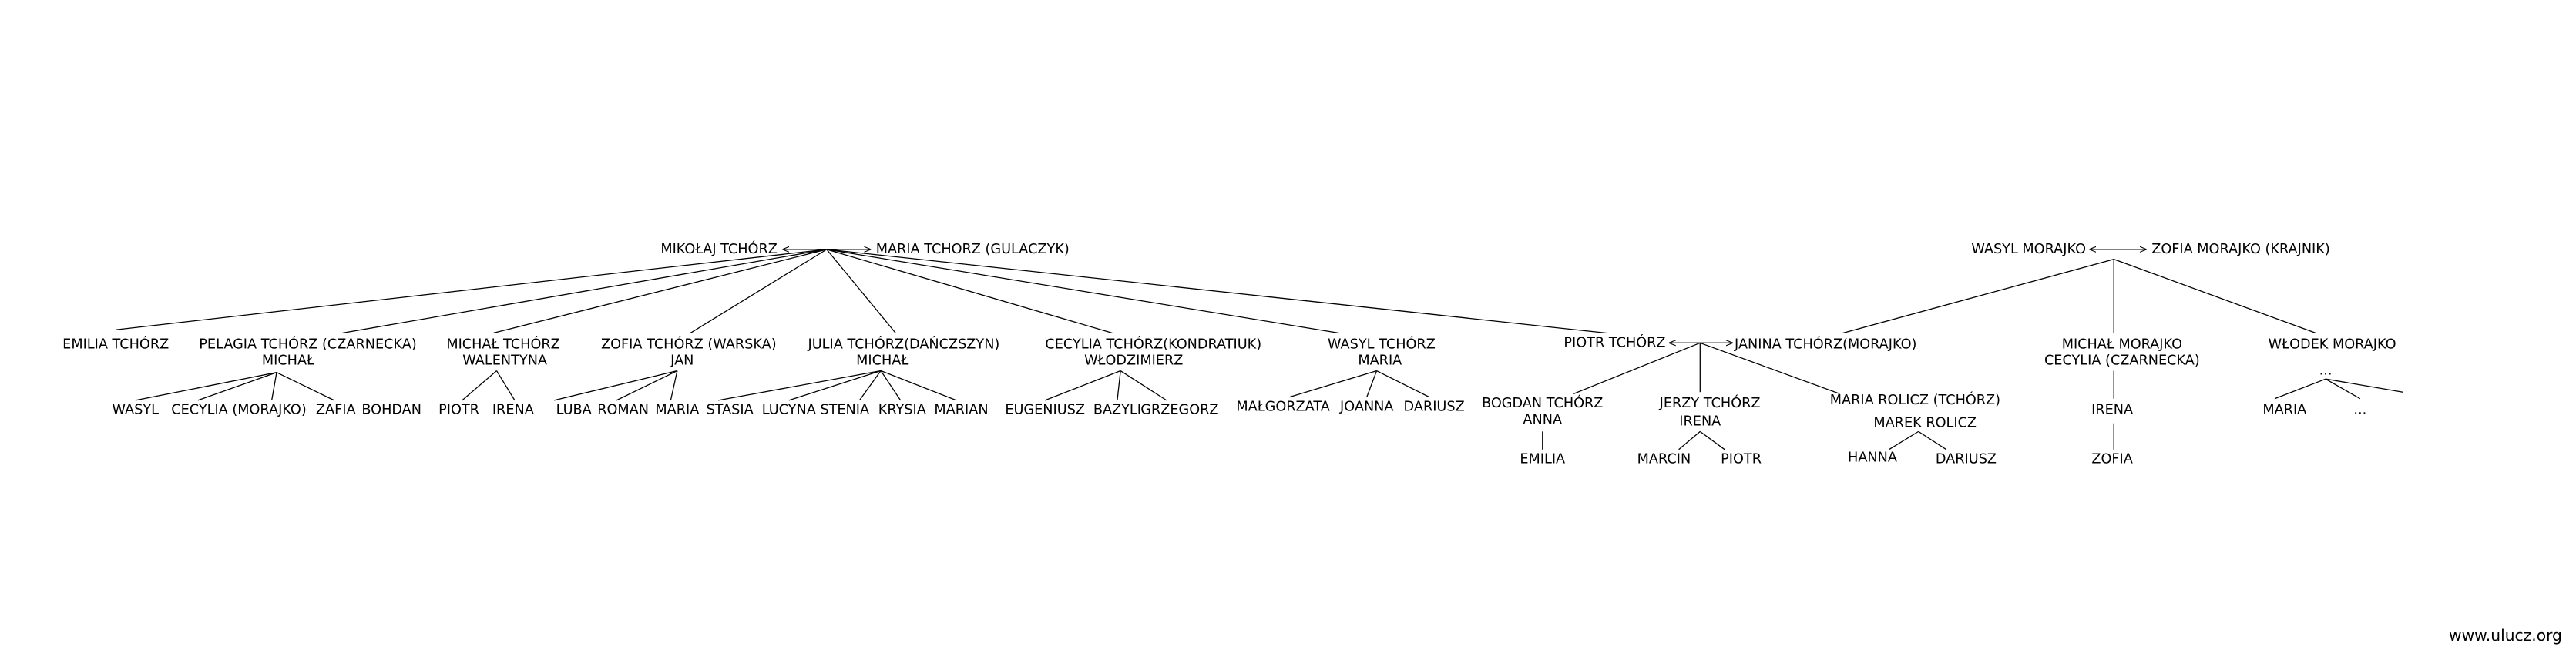  Describe the element at coordinates (729, 410) in the screenshot. I see `person: STASIA` at that location.